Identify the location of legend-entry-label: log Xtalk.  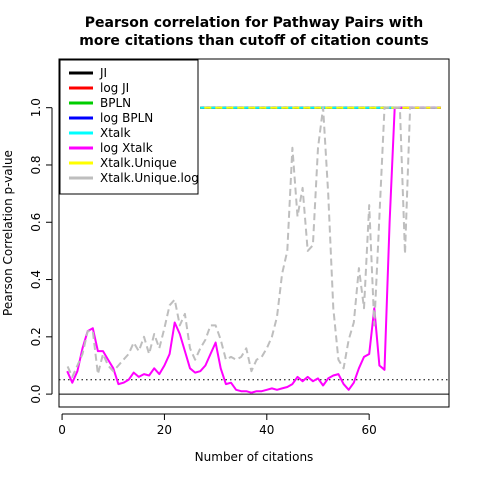
(126, 148).